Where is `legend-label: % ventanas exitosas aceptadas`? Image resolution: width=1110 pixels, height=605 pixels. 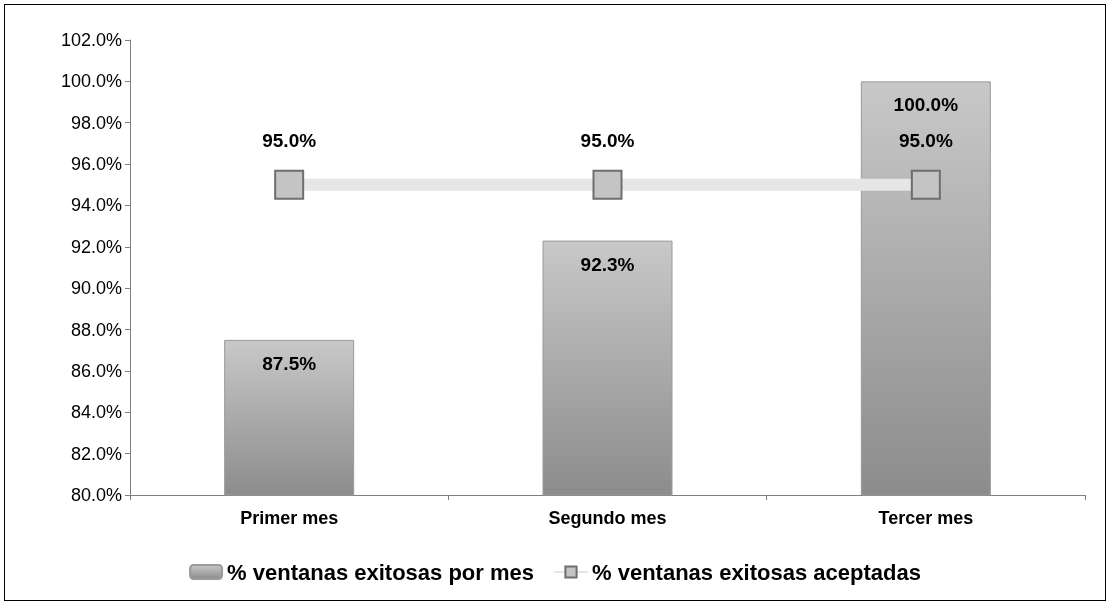
legend-label: % ventanas exitosas aceptadas is located at coordinates (756, 572).